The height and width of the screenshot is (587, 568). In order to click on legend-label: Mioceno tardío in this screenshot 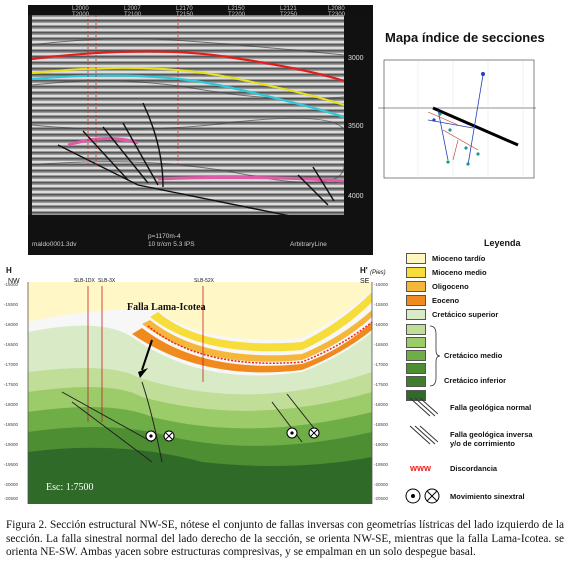, I will do `click(459, 258)`.